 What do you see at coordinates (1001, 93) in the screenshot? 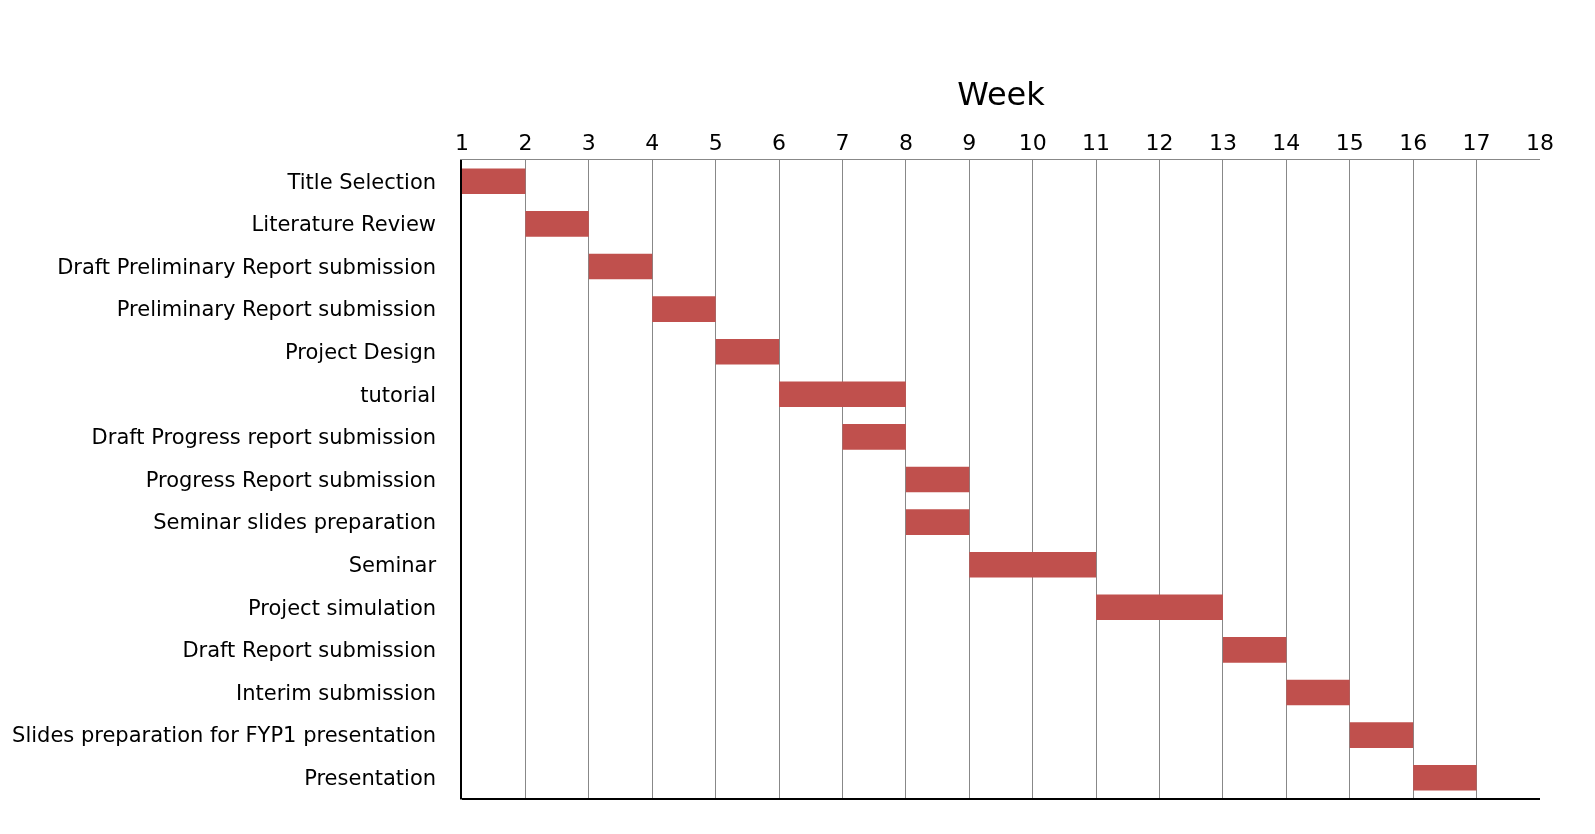
I see `x-axis-title: Week` at bounding box center [1001, 93].